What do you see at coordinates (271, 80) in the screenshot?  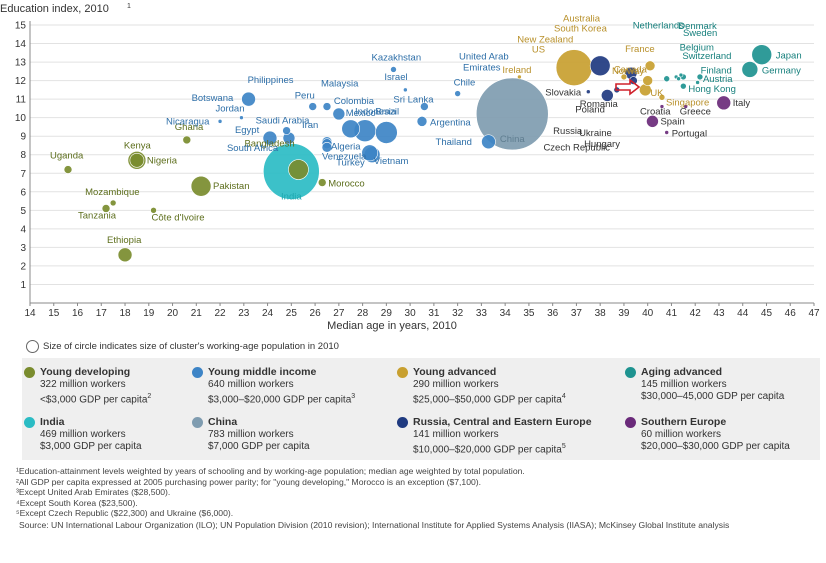 I see `point-label-philippines: Philippines` at bounding box center [271, 80].